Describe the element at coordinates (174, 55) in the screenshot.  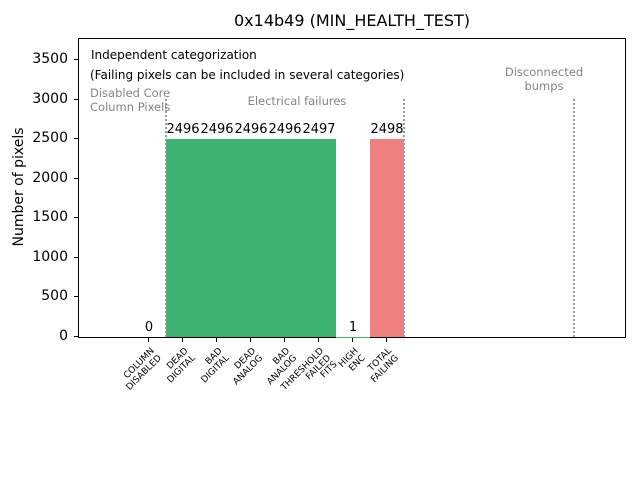
I see `annotation-independent-categorization: Independent categorization` at that location.